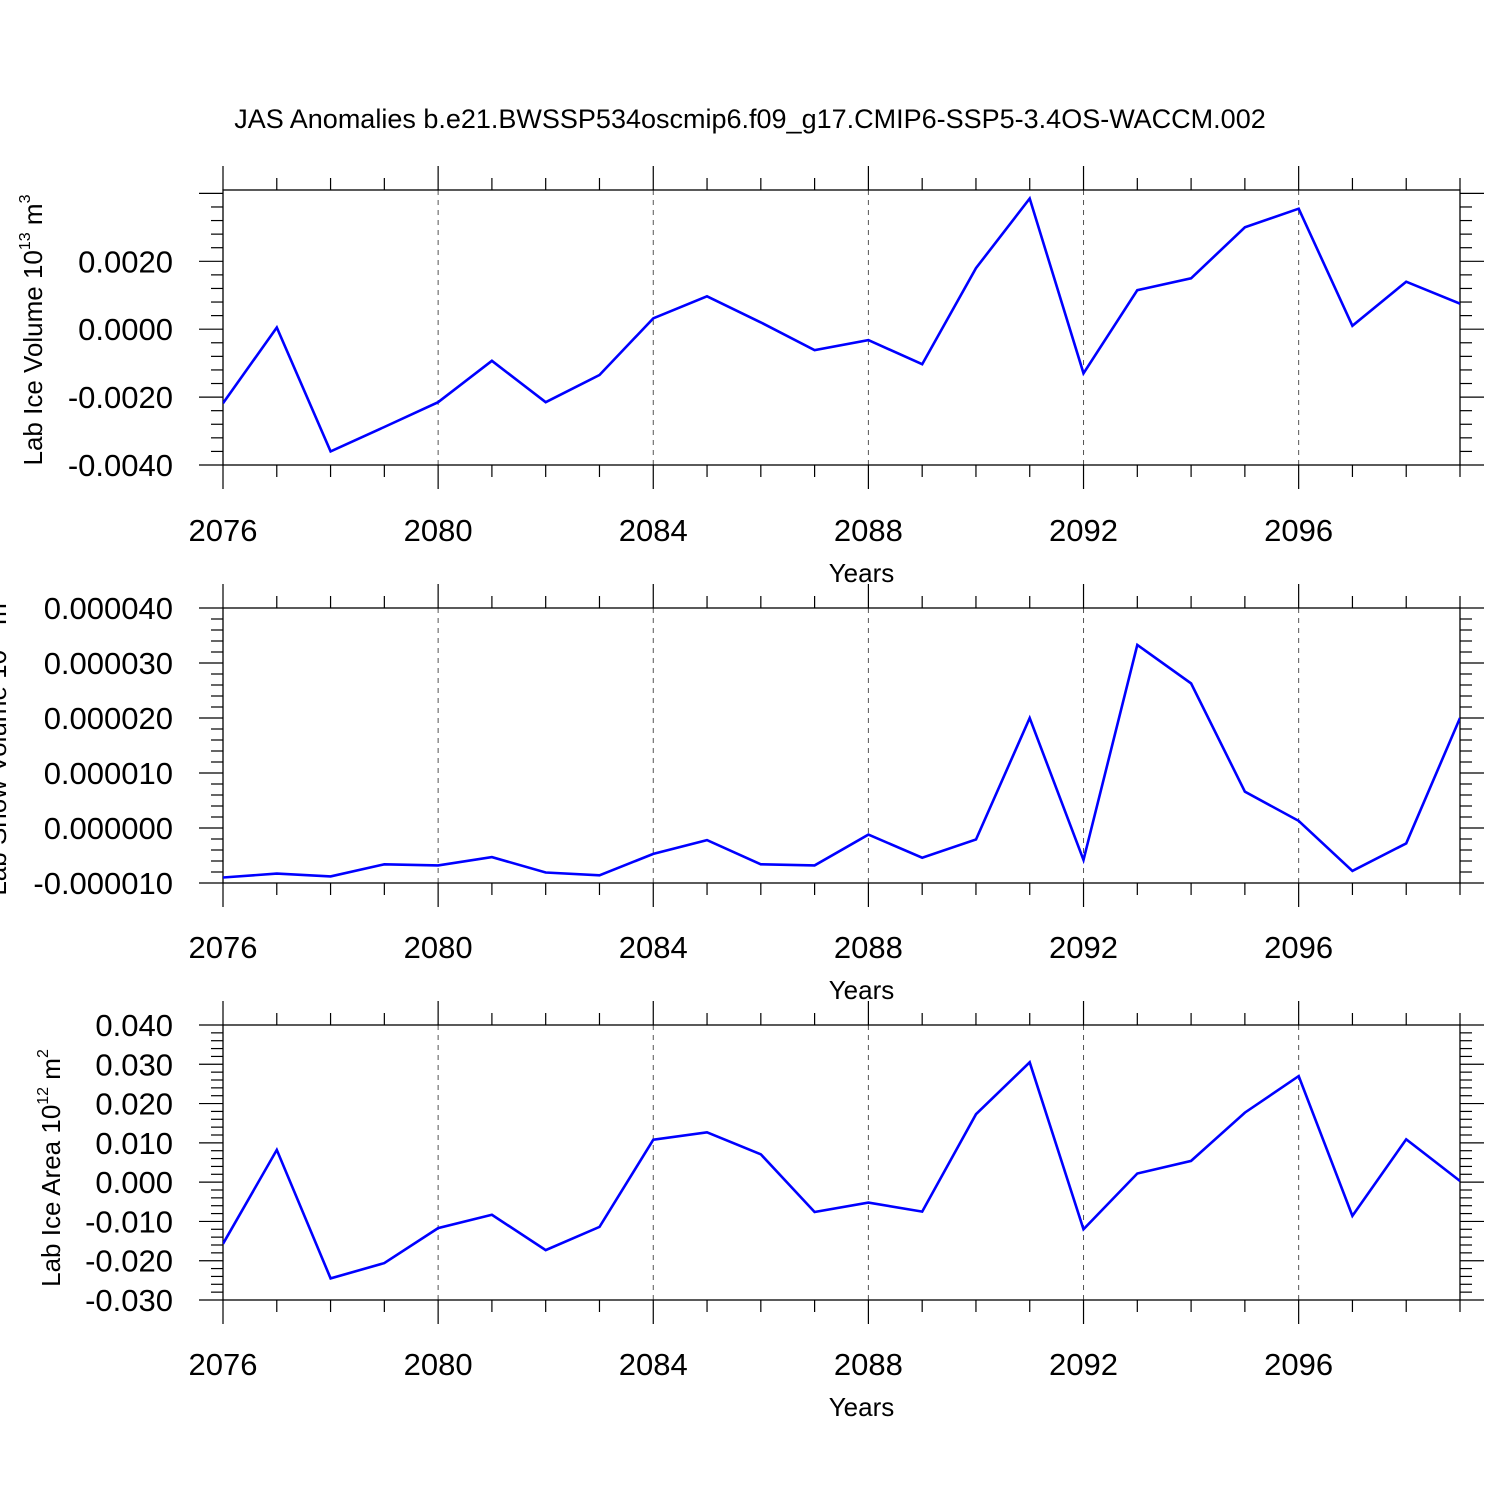 Image resolution: width=1500 pixels, height=1500 pixels. Describe the element at coordinates (841, 760) in the screenshot. I see `snow-volume-series-line` at that location.